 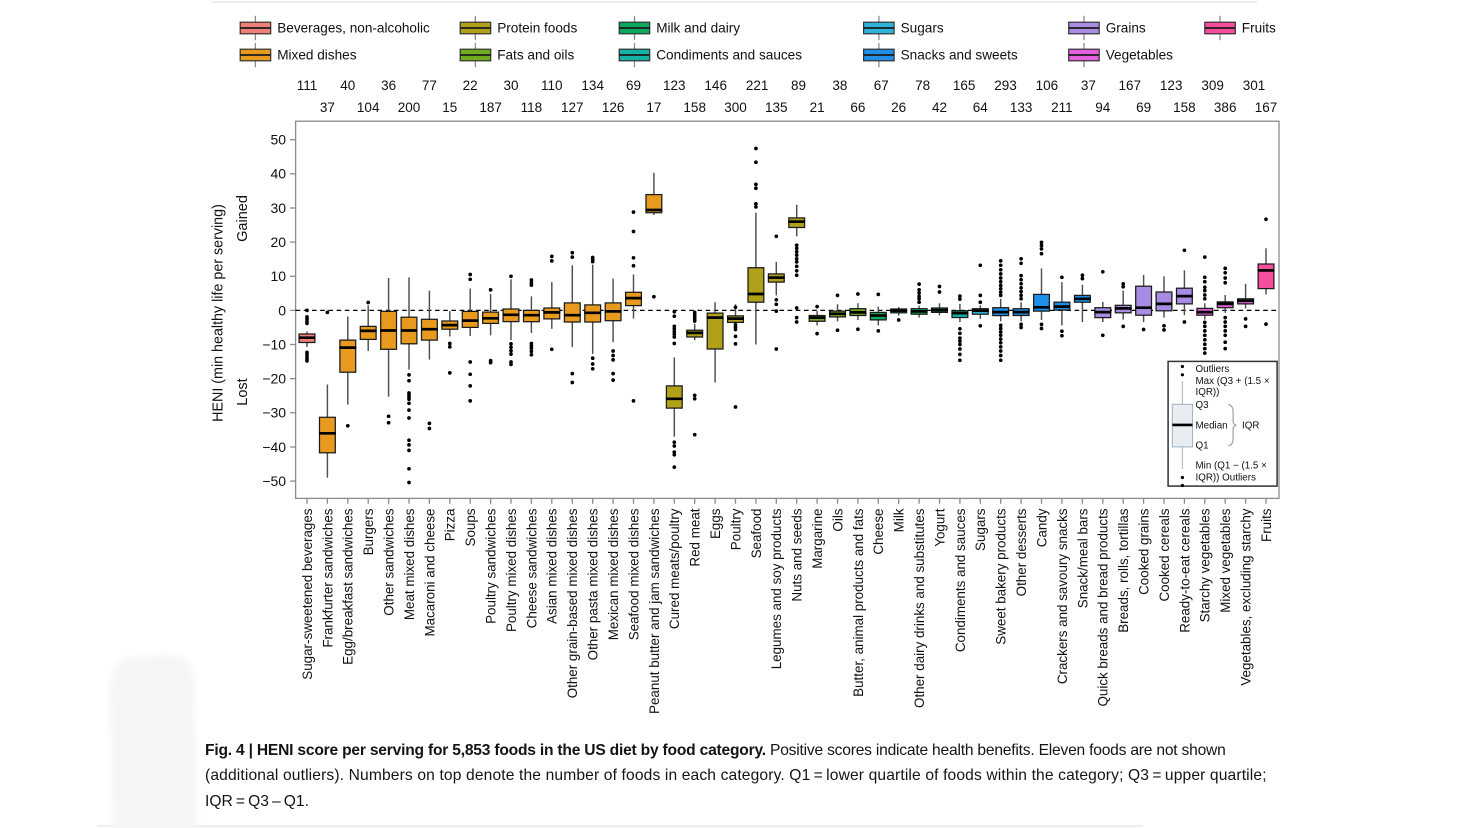 What do you see at coordinates (1225, 560) in the screenshot?
I see `svg-text: Mixed vegetables` at bounding box center [1225, 560].